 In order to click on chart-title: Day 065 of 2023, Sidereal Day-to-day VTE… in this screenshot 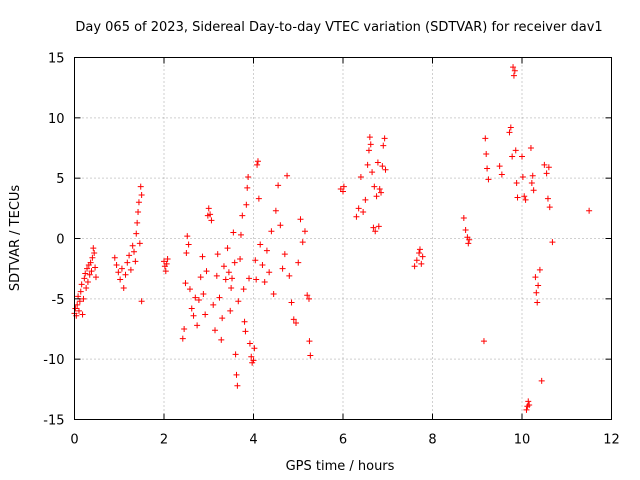, I will do `click(338, 27)`.